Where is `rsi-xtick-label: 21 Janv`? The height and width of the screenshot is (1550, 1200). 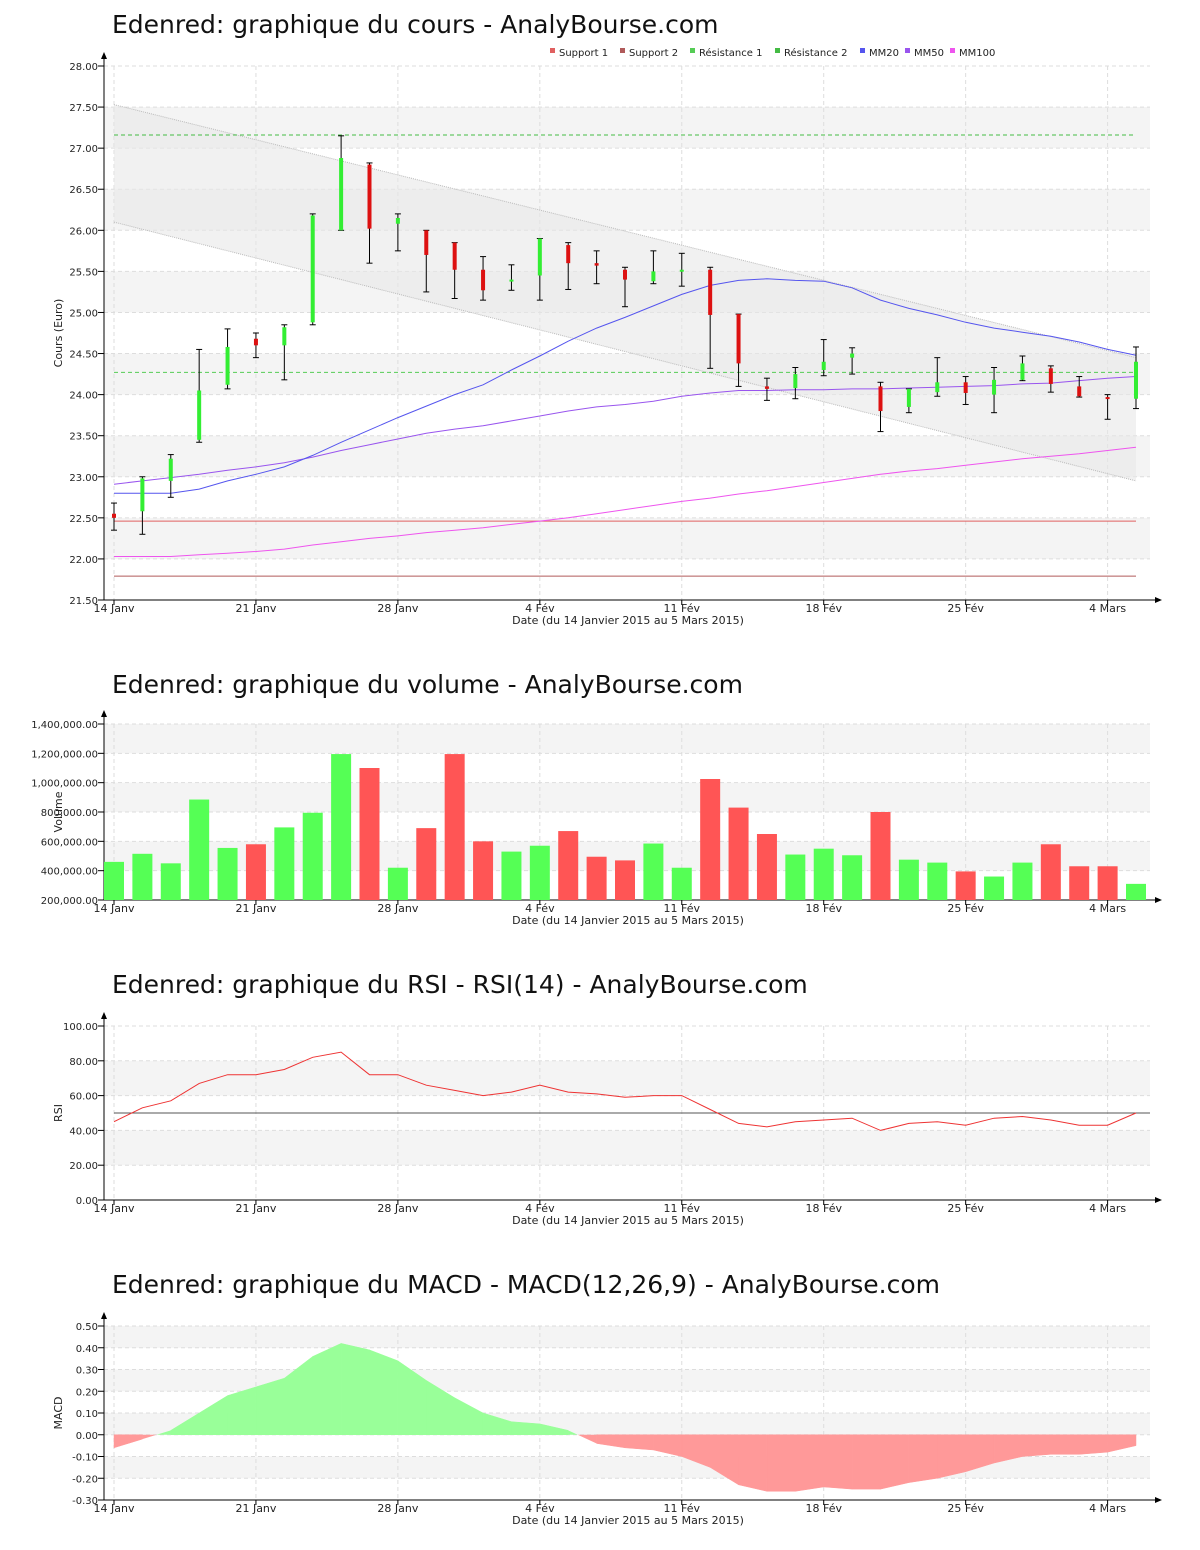
rsi-xtick-label: 21 Janv is located at coordinates (255, 1208).